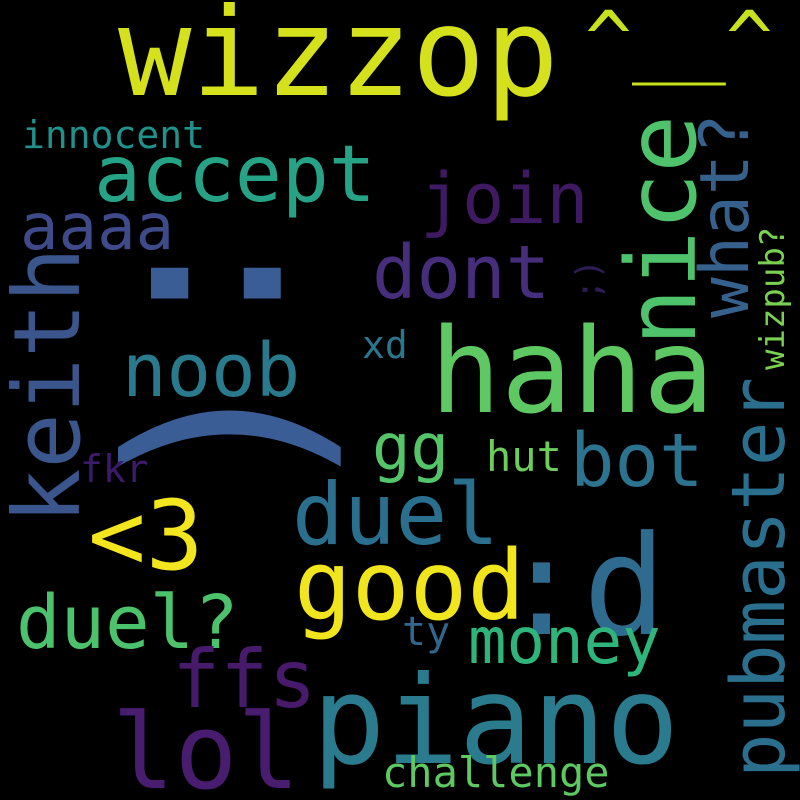 The width and height of the screenshot is (800, 800). Describe the element at coordinates (504, 199) in the screenshot. I see `word-join: join` at that location.